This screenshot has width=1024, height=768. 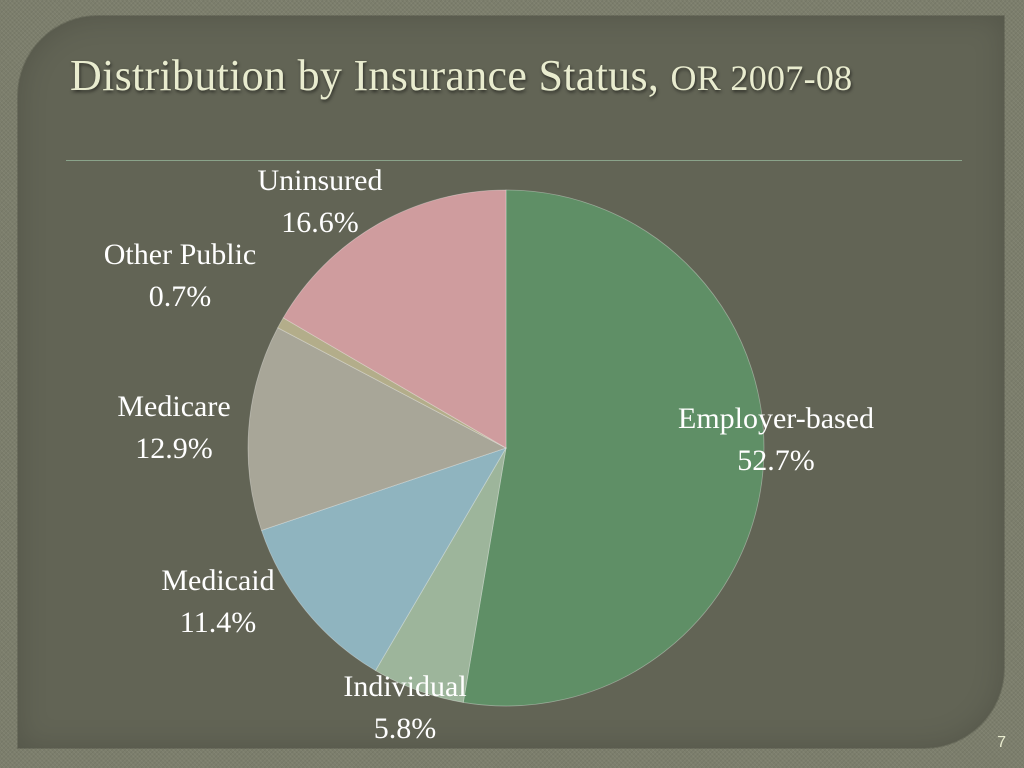 I want to click on slice-label-medicare: Medicare 12.9%, so click(x=173, y=428).